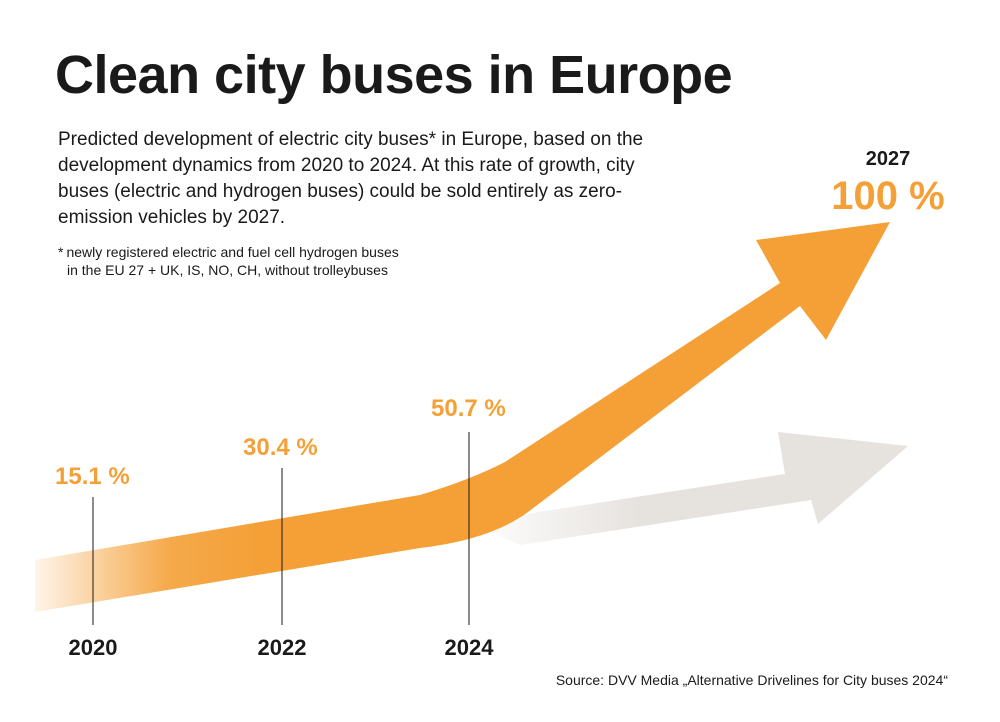 Image resolution: width=1000 pixels, height=722 pixels. I want to click on x-label-2024: 2024, so click(470, 647).